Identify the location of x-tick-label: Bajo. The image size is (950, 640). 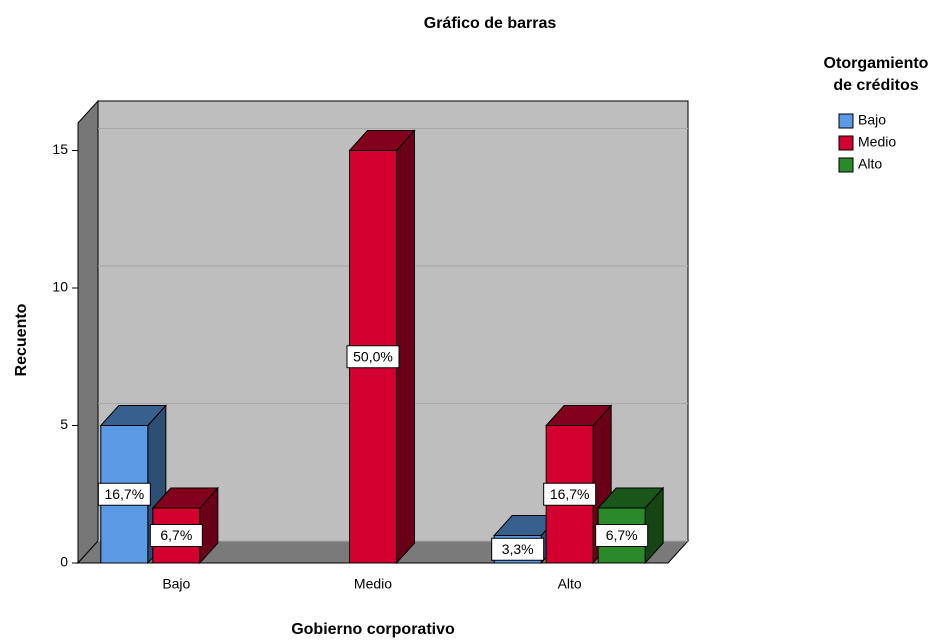
(176, 584).